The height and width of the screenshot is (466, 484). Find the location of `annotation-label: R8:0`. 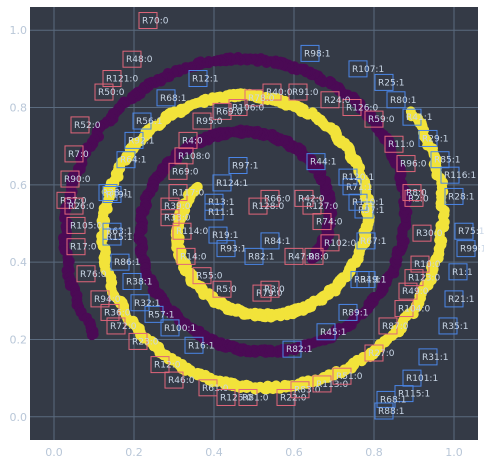

annotation-label: R8:0 is located at coordinates (318, 257).